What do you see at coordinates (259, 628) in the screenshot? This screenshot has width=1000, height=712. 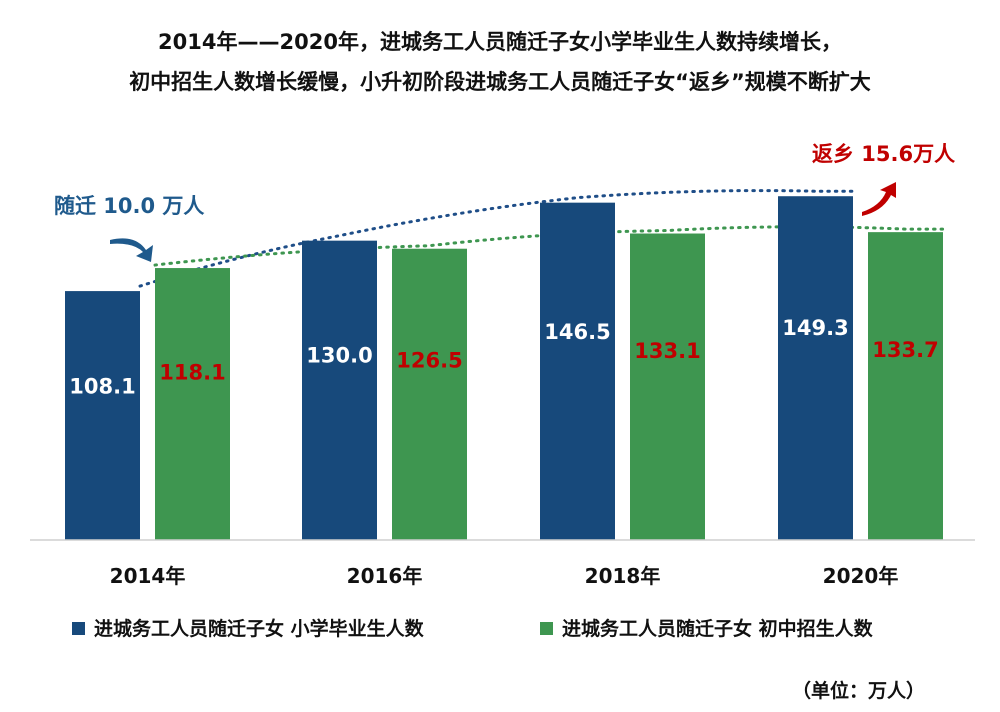 I see `legend-label-series-1: 进城务工人员随迁子女 小学毕业生人数` at bounding box center [259, 628].